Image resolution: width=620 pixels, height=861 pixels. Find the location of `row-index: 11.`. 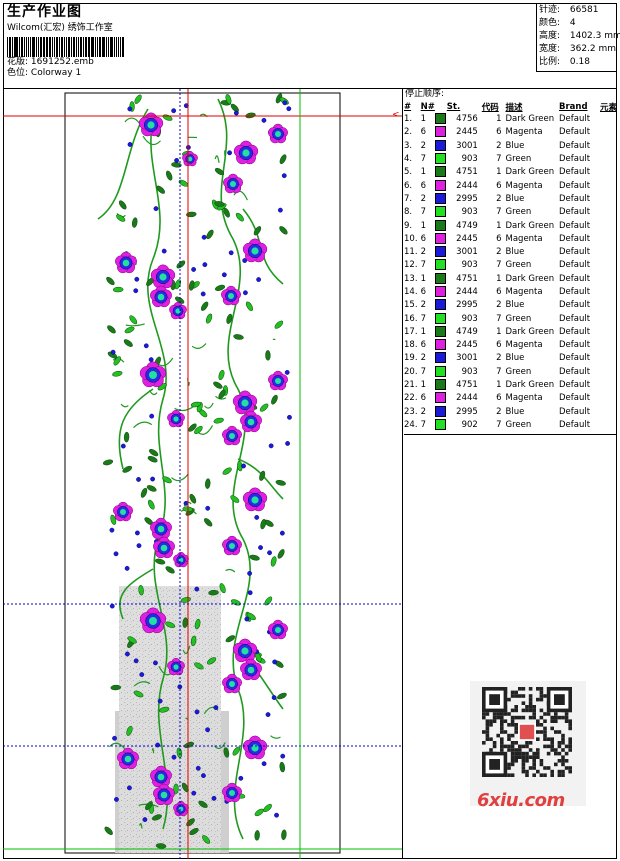

row-index: 11. is located at coordinates (411, 252).